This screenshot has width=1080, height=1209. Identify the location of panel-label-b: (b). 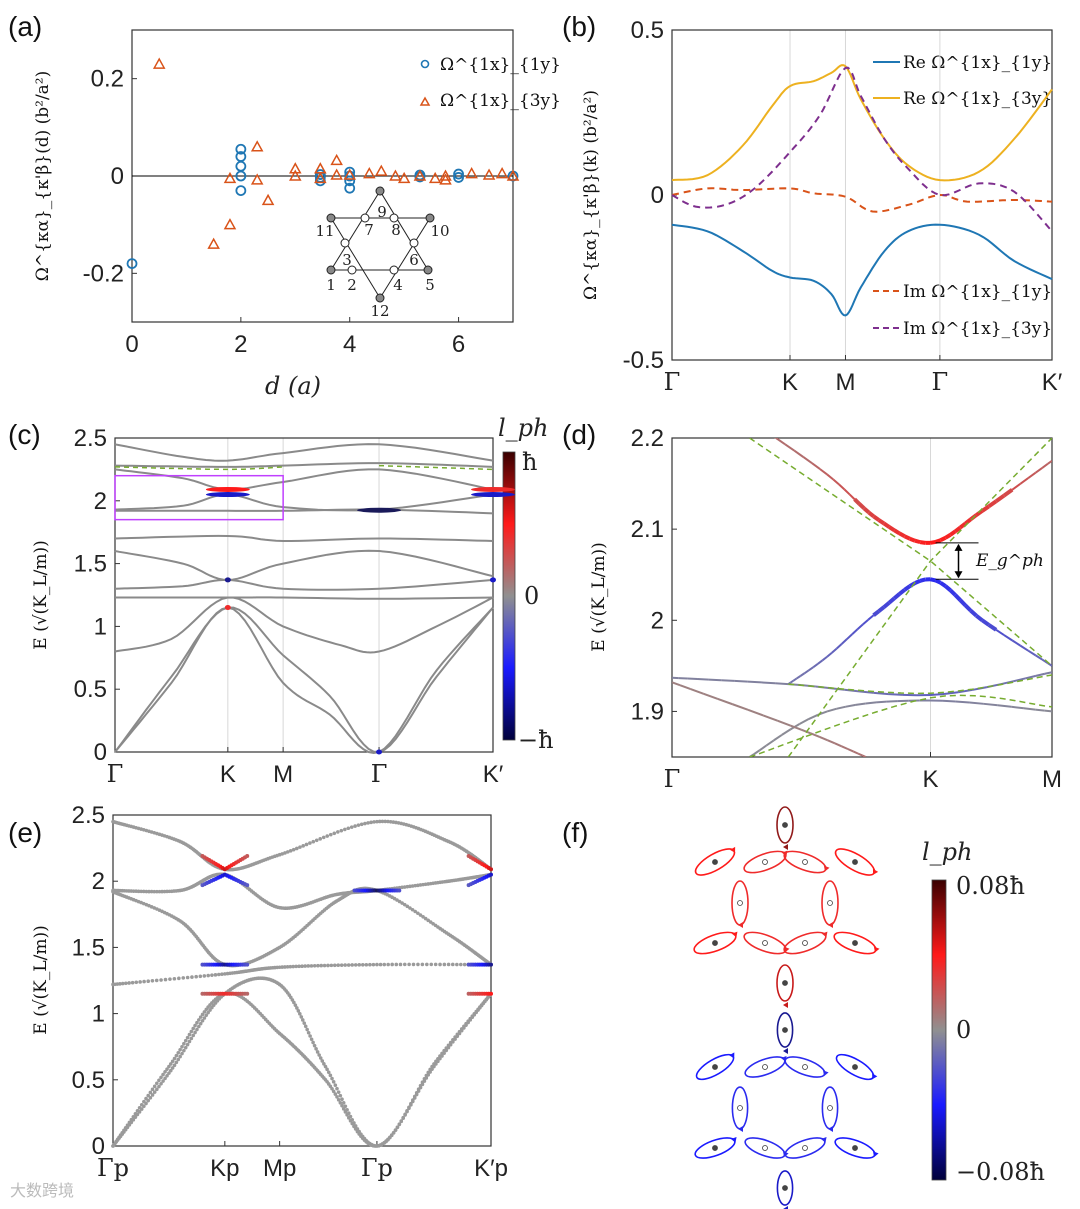
(579, 26).